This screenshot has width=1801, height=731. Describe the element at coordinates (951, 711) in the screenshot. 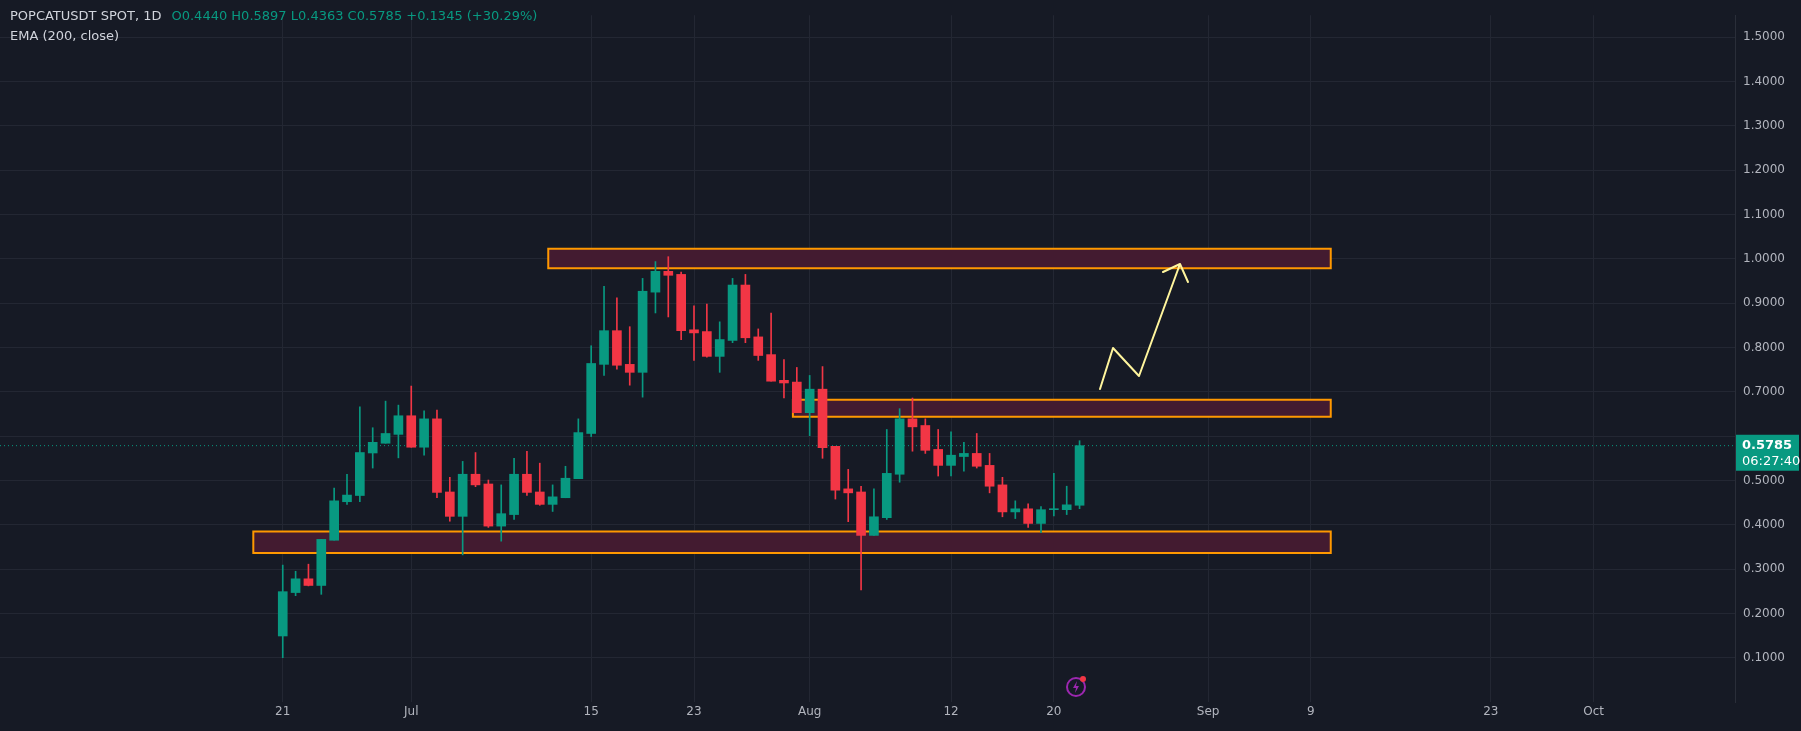

I see `x-tick-label: 12` at that location.